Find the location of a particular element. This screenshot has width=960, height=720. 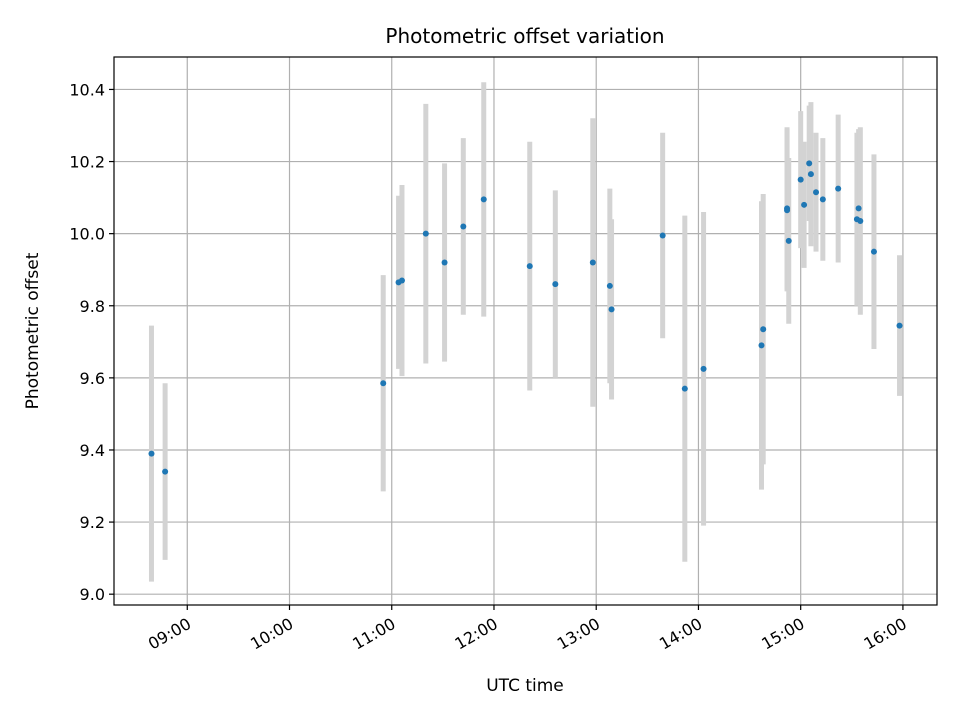

y-tick-label: 10.2 is located at coordinates (87, 162).